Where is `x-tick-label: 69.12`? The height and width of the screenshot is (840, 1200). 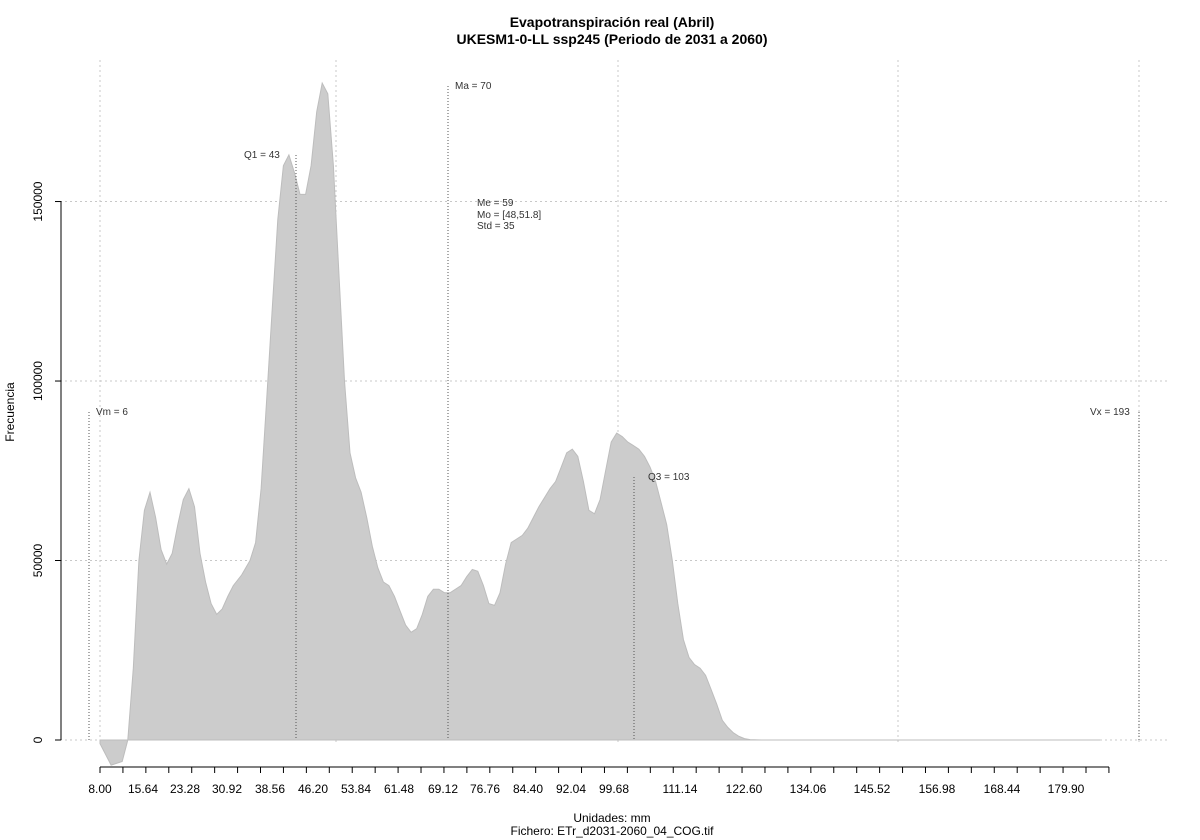 x-tick-label: 69.12 is located at coordinates (443, 789).